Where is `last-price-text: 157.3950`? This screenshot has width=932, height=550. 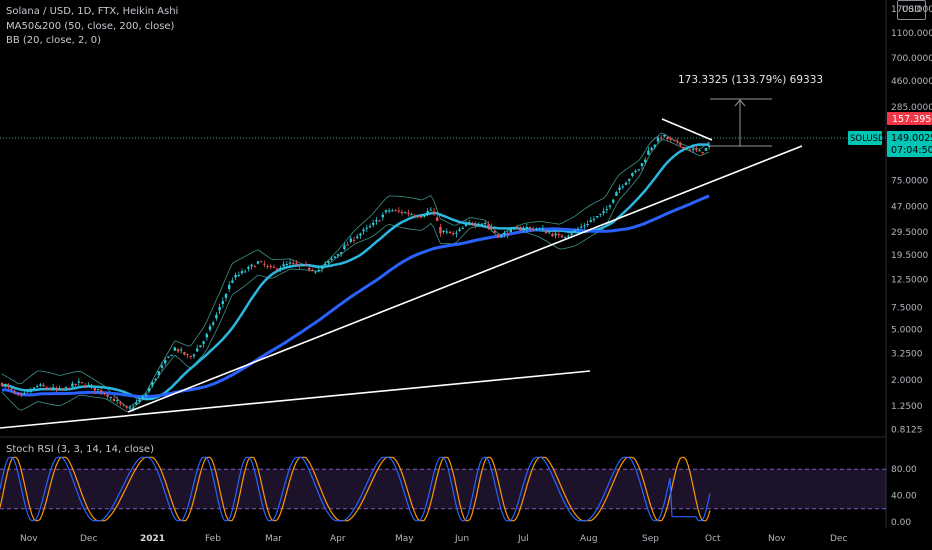 last-price-text: 157.3950 is located at coordinates (912, 119).